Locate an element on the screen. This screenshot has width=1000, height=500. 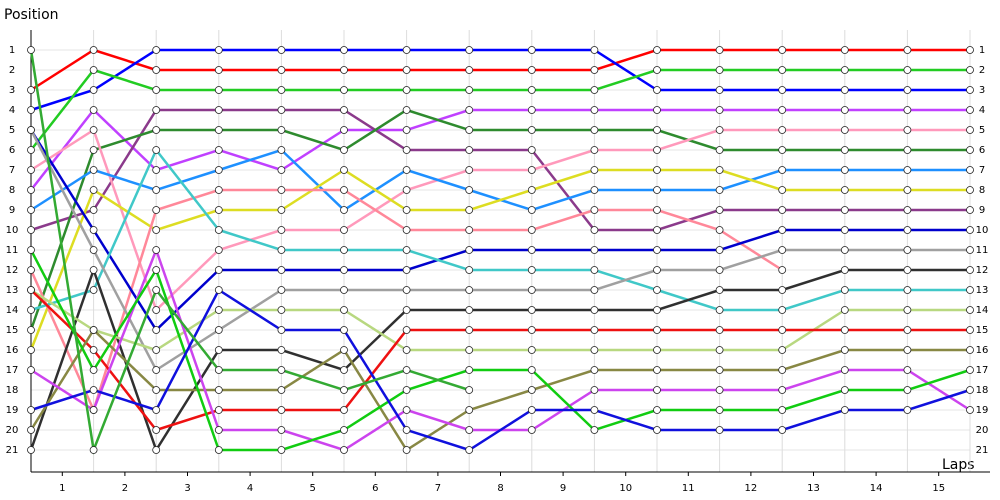
y-tick-label-right: 17 is located at coordinates (982, 370).